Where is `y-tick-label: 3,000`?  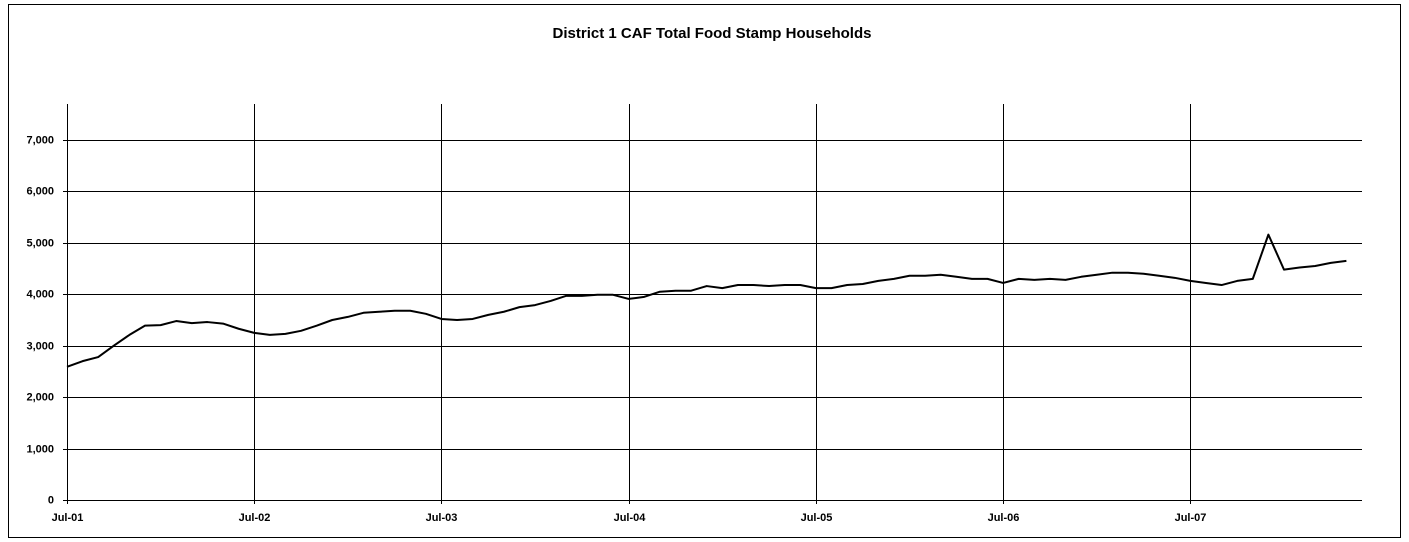
y-tick-label: 3,000 is located at coordinates (40, 346).